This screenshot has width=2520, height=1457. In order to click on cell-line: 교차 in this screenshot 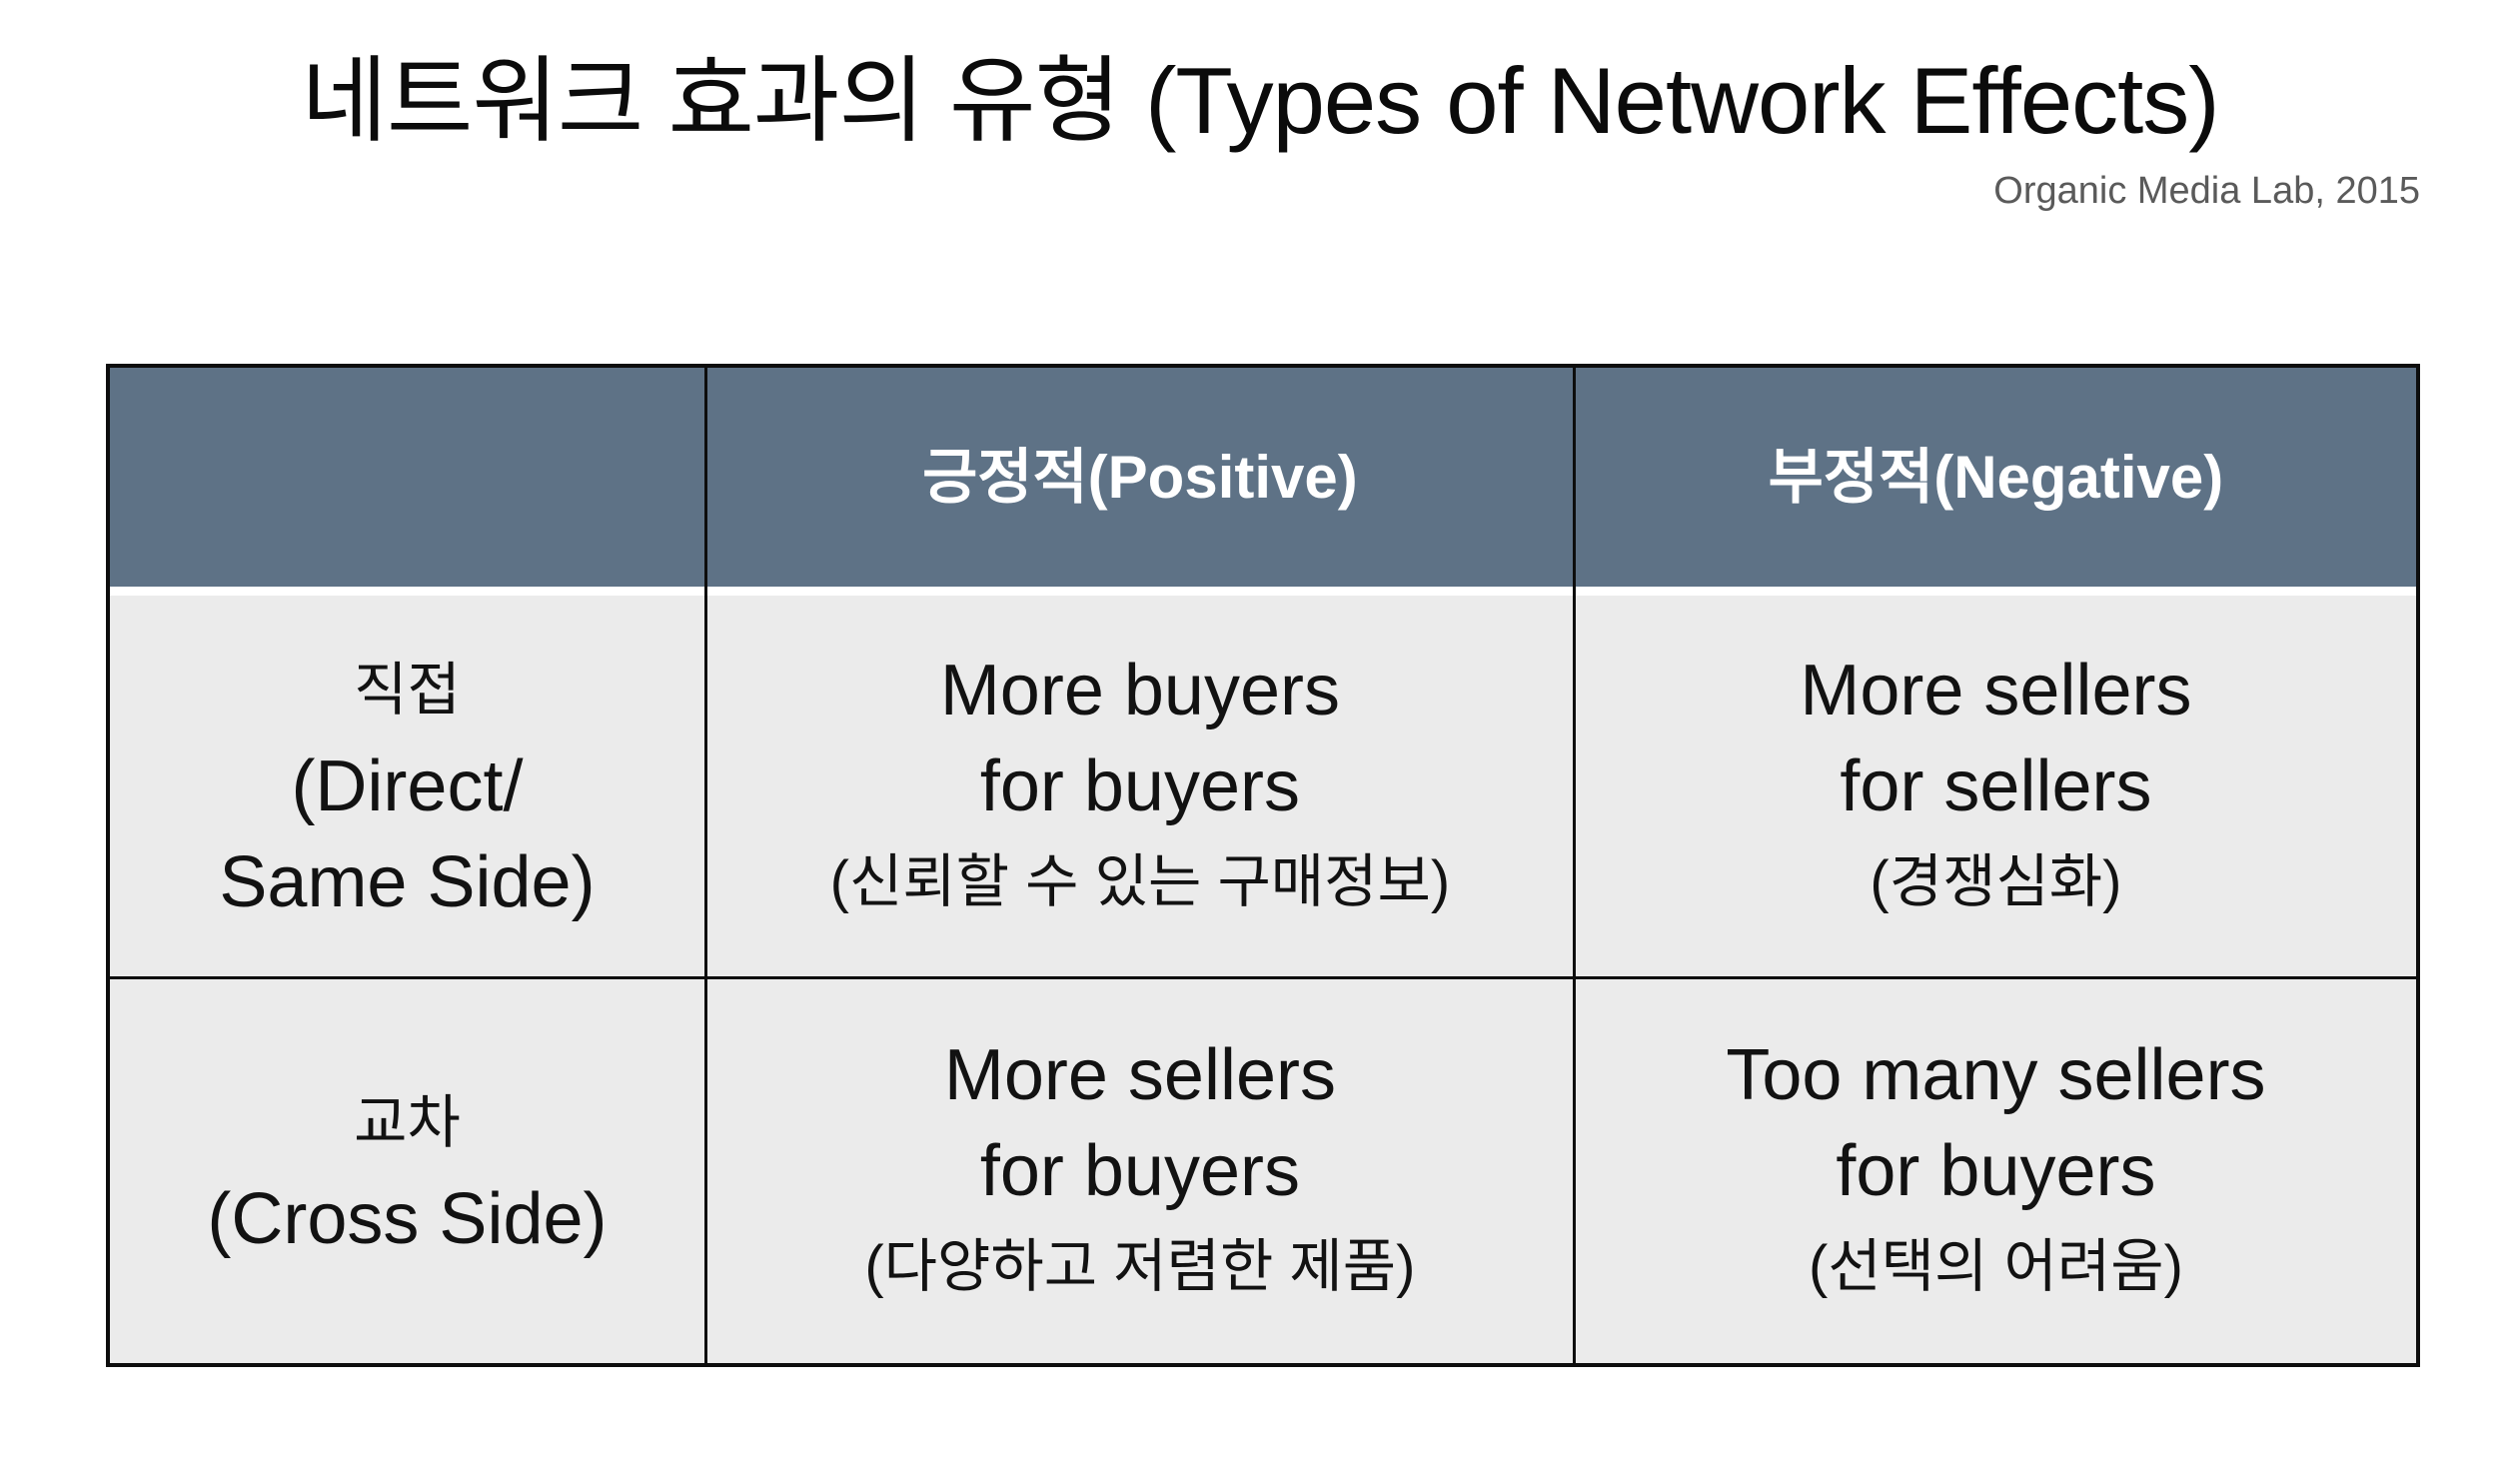, I will do `click(407, 1122)`.